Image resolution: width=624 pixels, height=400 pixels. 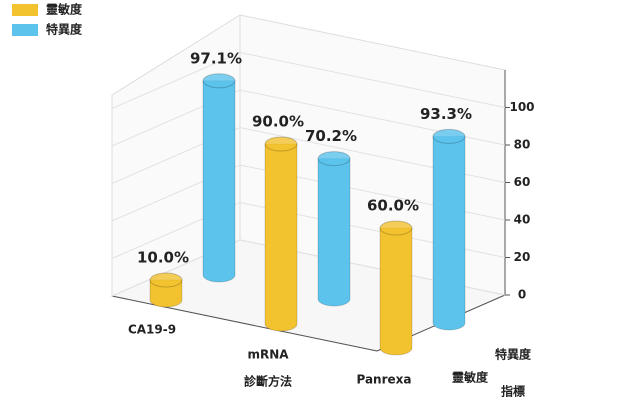 What do you see at coordinates (470, 377) in the screenshot?
I see `depth-tick-label: 靈敏度` at bounding box center [470, 377].